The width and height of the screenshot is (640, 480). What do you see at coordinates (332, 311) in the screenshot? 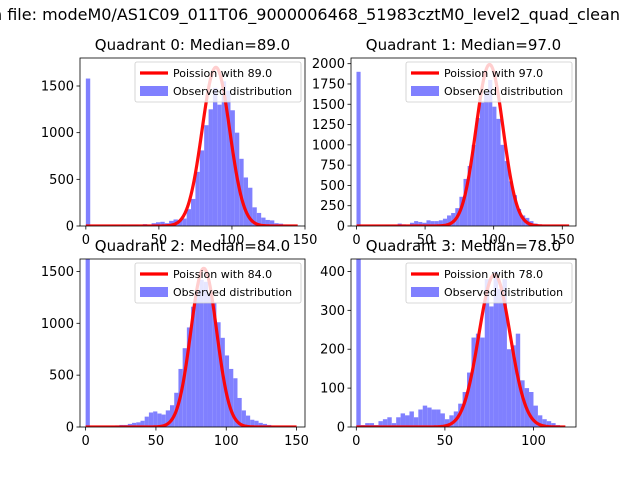
I see `y-tick-label: 300` at bounding box center [332, 311].